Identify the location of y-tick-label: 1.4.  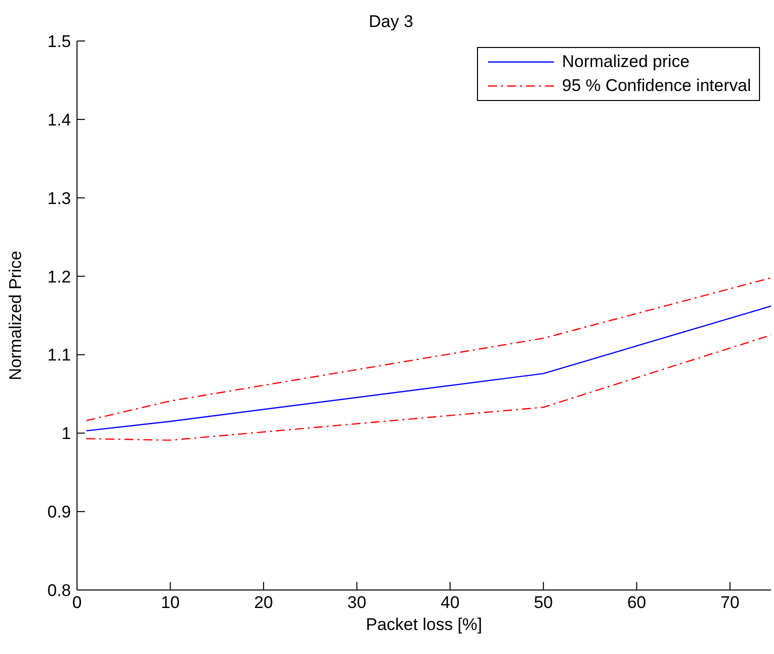
(59, 120).